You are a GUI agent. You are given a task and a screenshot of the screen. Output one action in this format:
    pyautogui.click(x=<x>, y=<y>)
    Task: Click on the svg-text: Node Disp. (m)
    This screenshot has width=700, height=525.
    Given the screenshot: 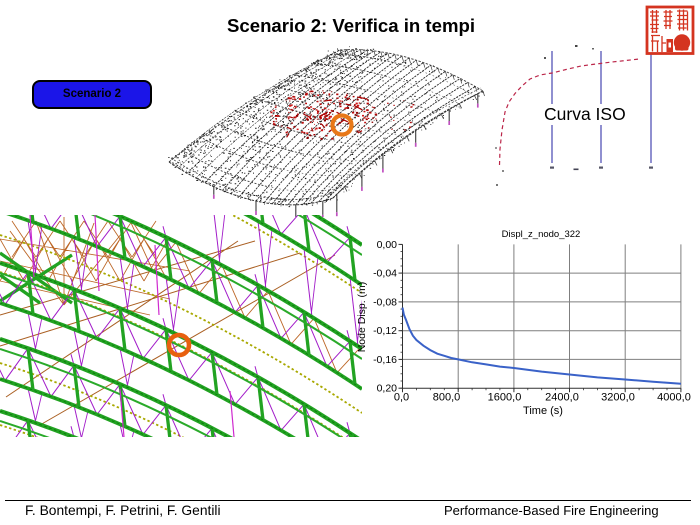 What is the action you would take?
    pyautogui.click(x=362, y=317)
    